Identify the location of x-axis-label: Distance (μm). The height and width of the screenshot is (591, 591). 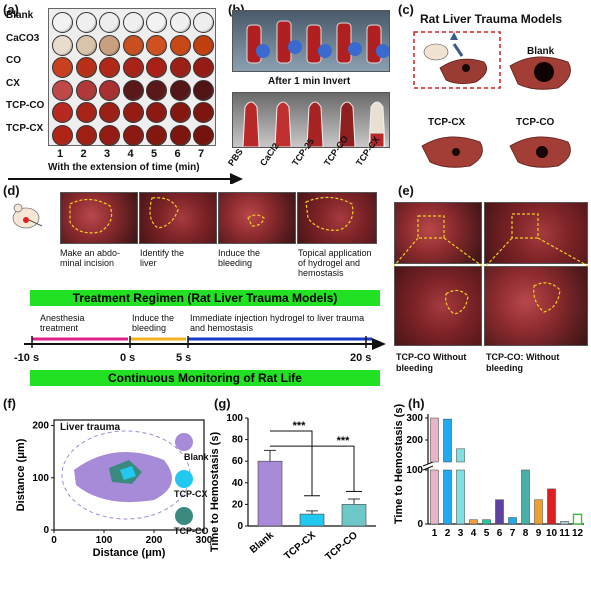
(129, 553).